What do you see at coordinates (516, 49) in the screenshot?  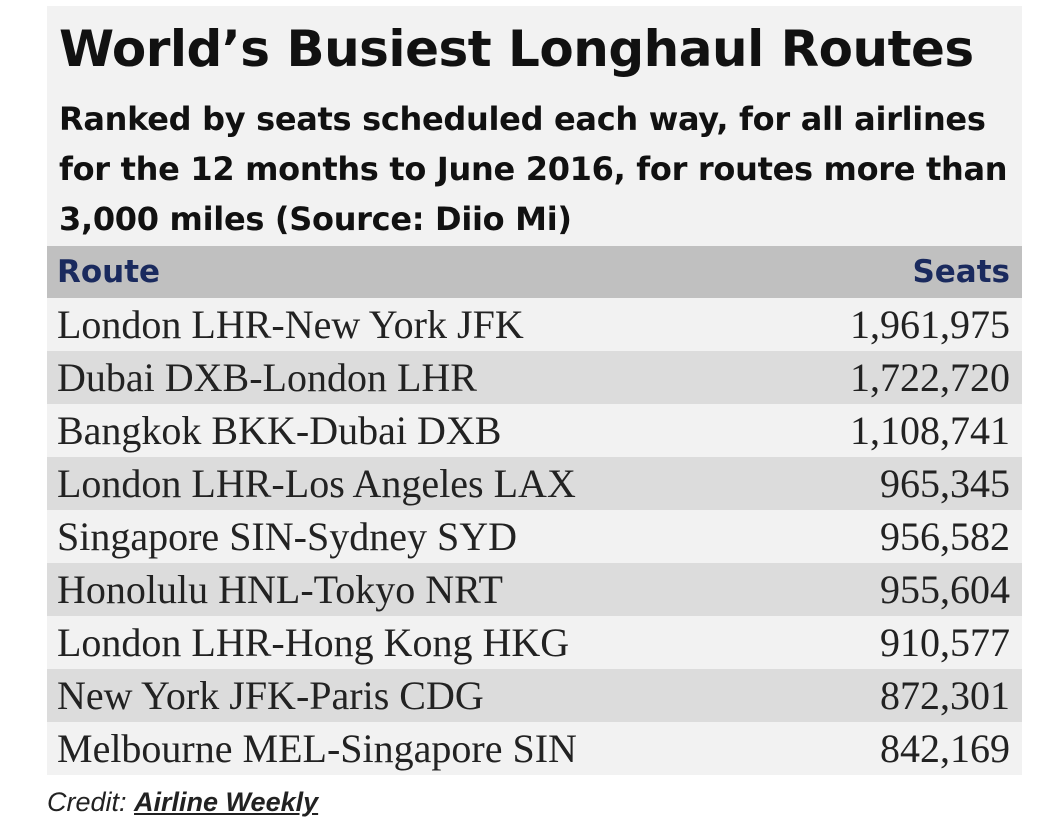 I see `chart-title: World’s Busiest Longhaul Routes` at bounding box center [516, 49].